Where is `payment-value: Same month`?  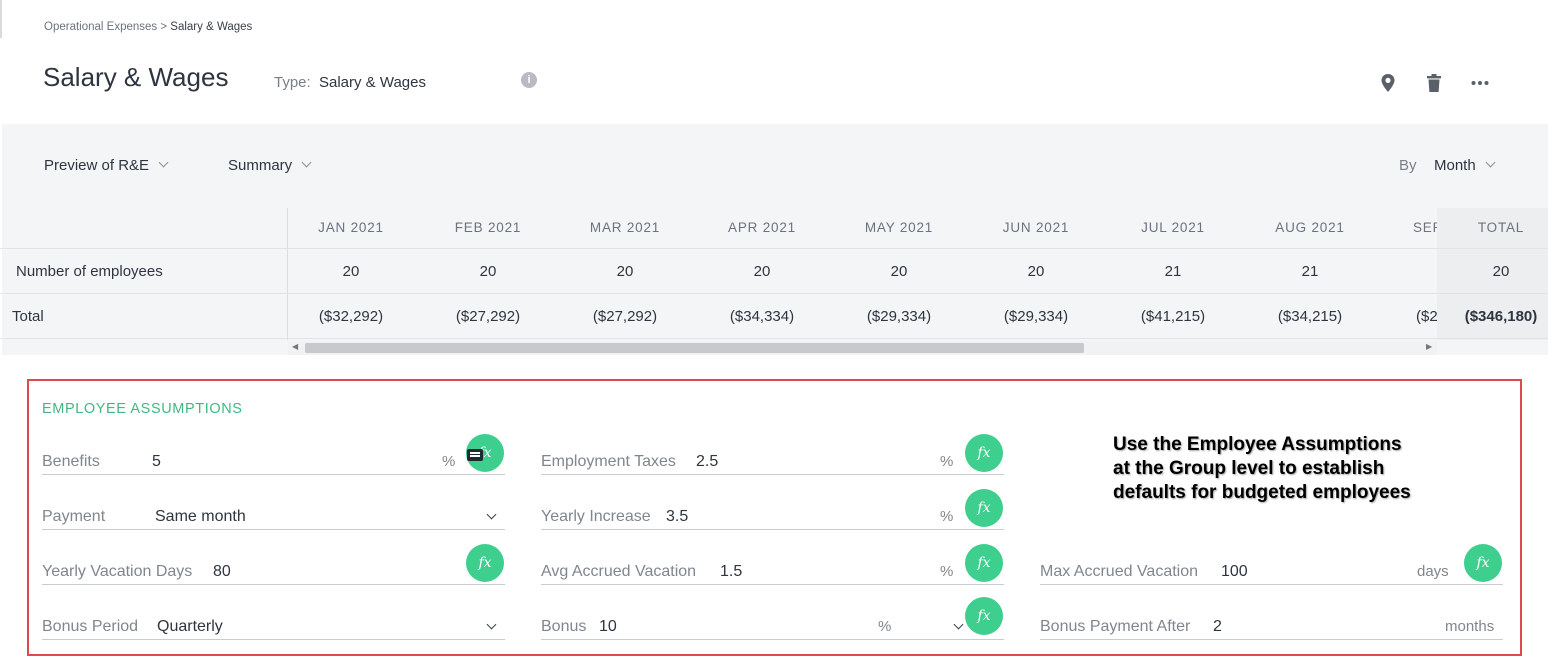 payment-value: Same month is located at coordinates (200, 516).